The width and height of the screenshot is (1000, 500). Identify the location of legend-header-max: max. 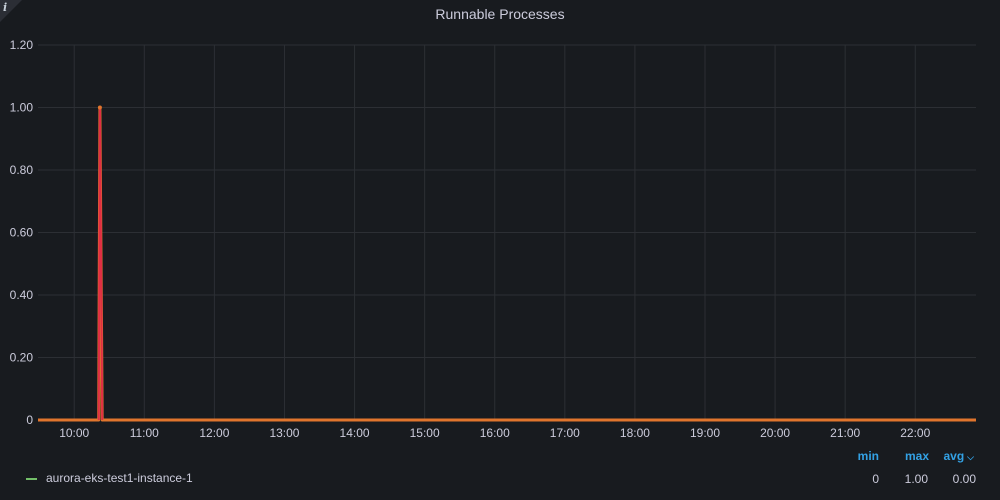
(916, 456).